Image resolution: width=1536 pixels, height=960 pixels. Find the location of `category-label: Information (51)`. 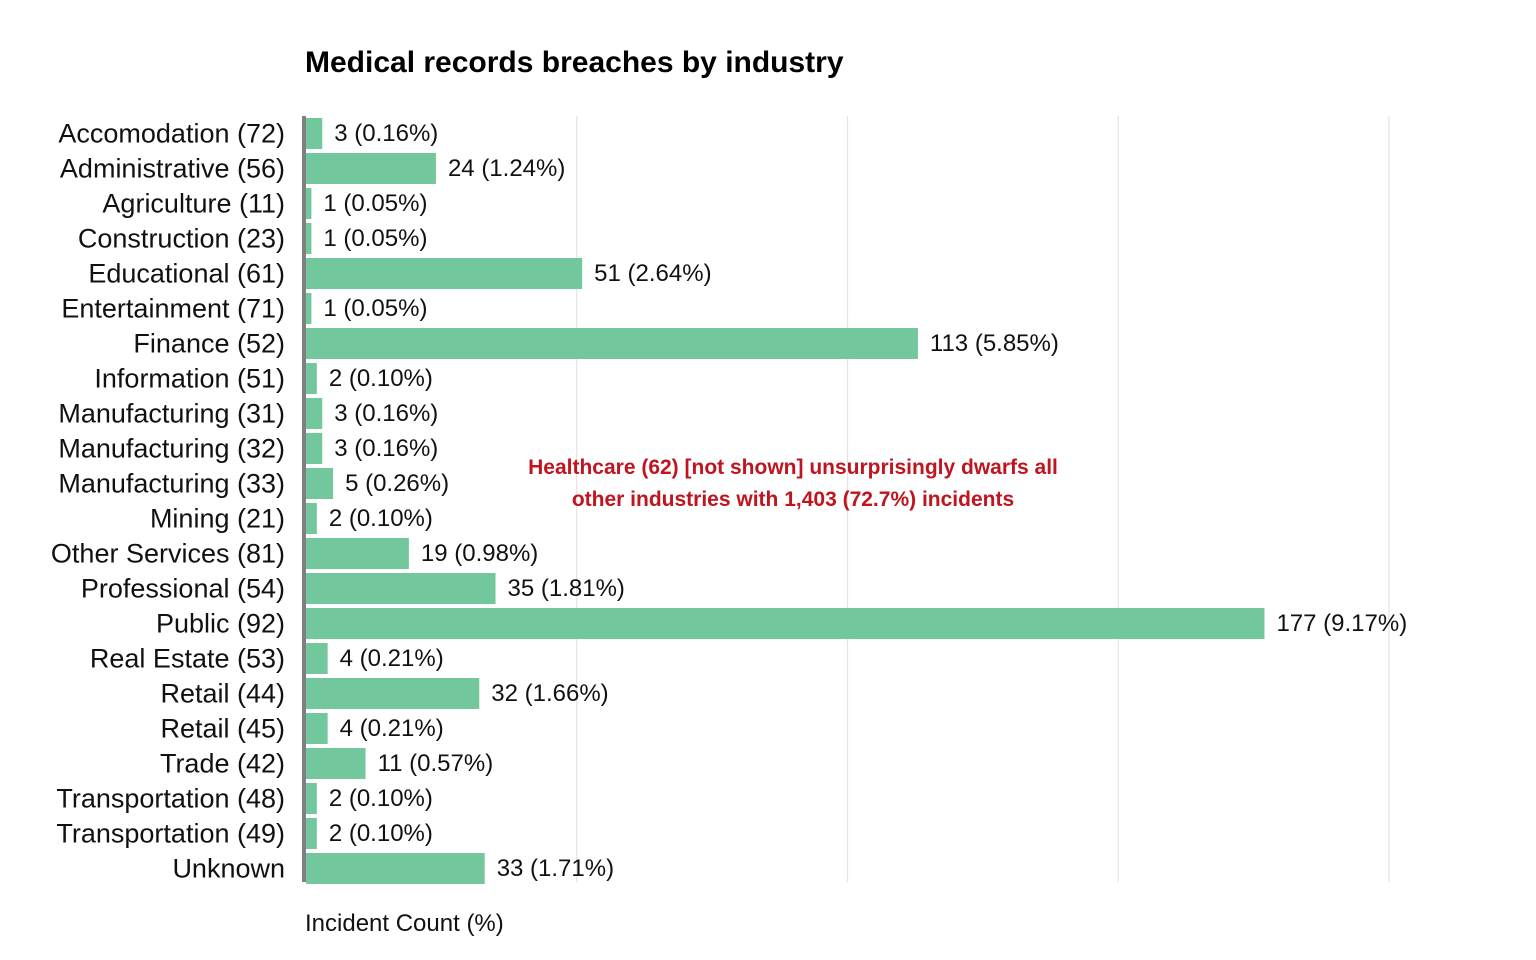

category-label: Information (51) is located at coordinates (189, 379).